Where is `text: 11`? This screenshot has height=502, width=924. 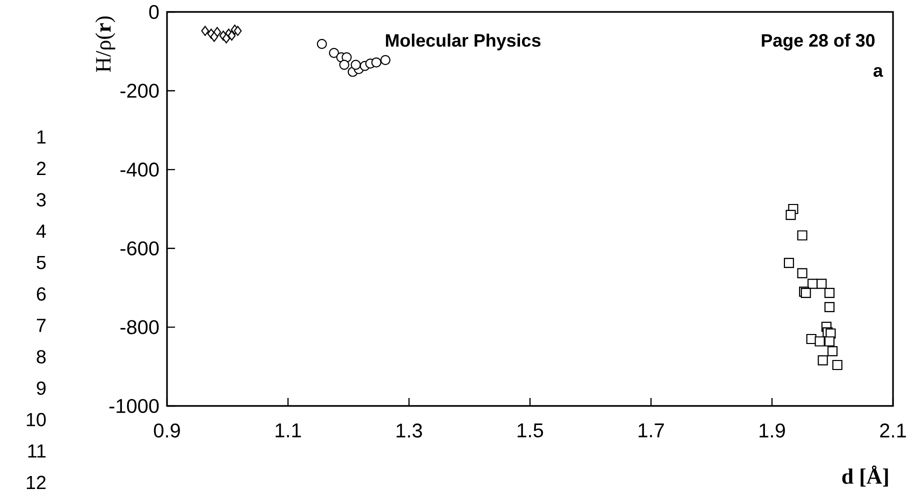
text: 11 is located at coordinates (37, 451).